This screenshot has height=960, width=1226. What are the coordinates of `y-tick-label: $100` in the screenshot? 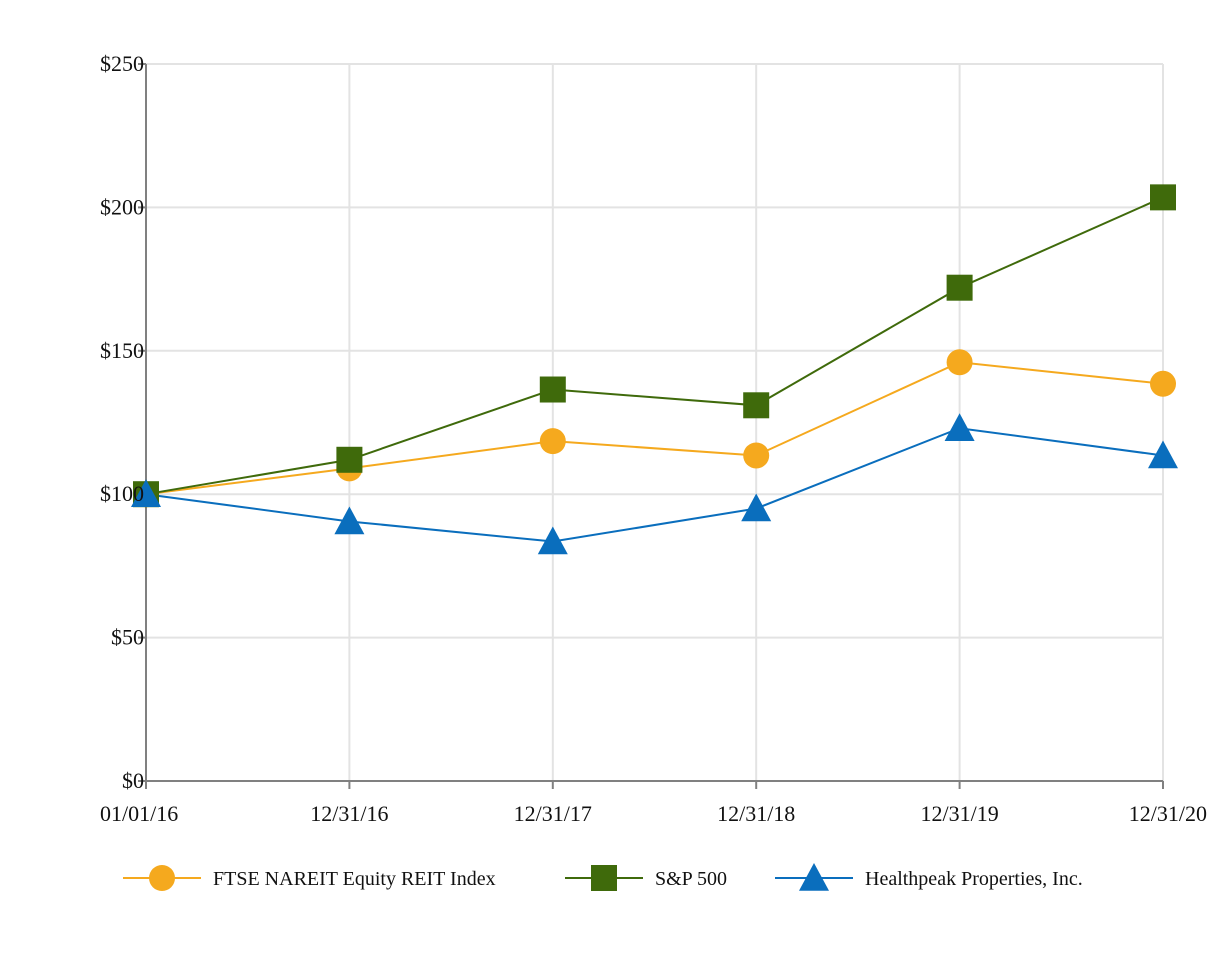 It's located at (122, 493).